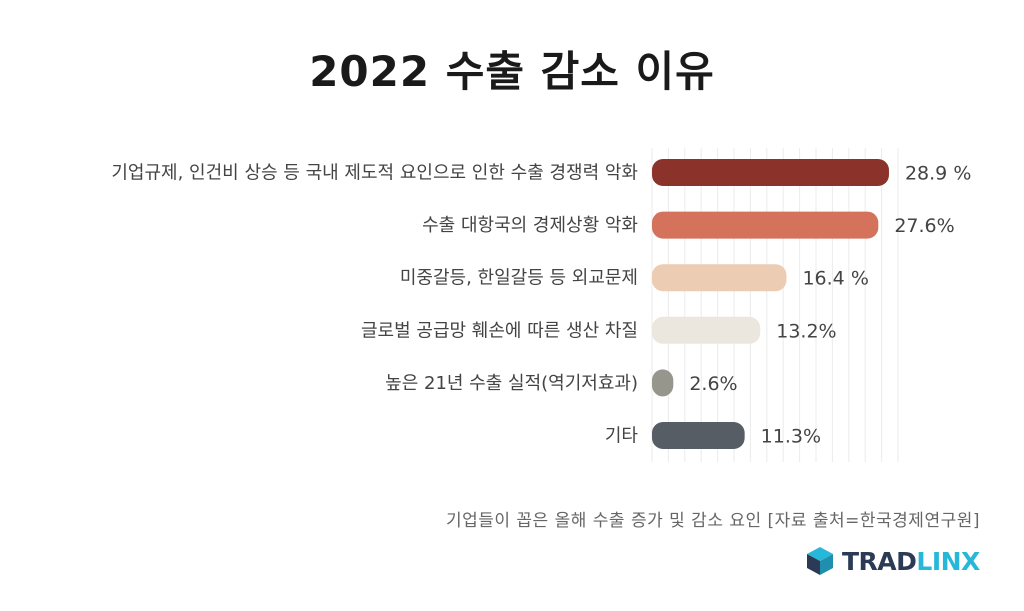 This screenshot has width=1024, height=611. I want to click on source-note: 기업들이 꼽은 올해 수출 증가 및 감소 요인 [자료 출처=한국경제연구원], so click(712, 521).